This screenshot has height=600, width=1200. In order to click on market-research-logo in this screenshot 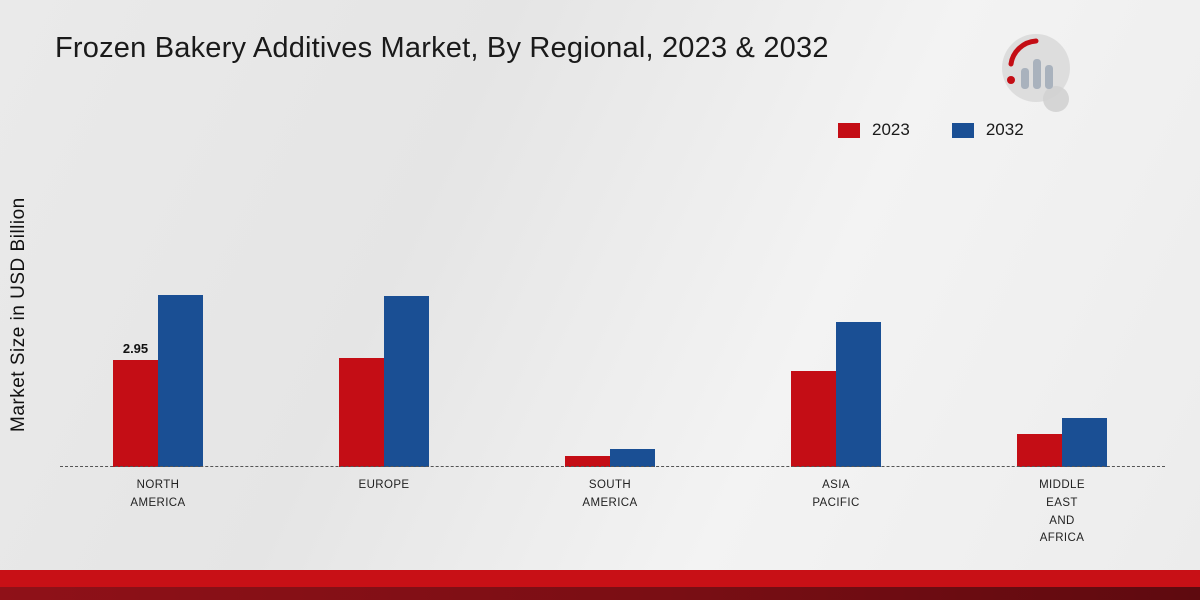, I will do `click(1036, 74)`.